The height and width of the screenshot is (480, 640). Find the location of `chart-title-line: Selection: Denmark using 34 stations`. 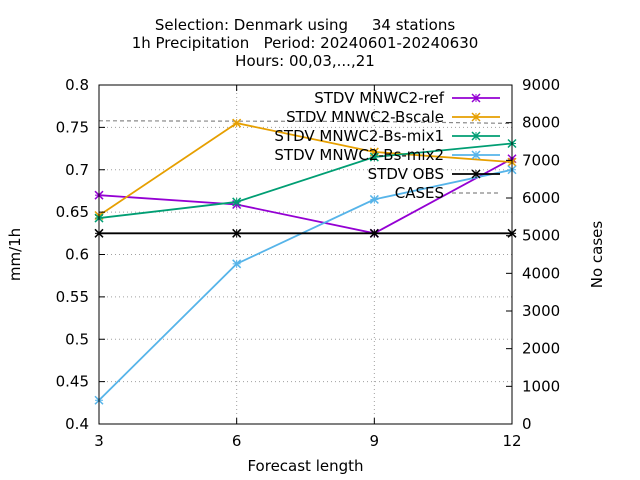

chart-title-line: Selection: Denmark using 34 stations is located at coordinates (305, 25).